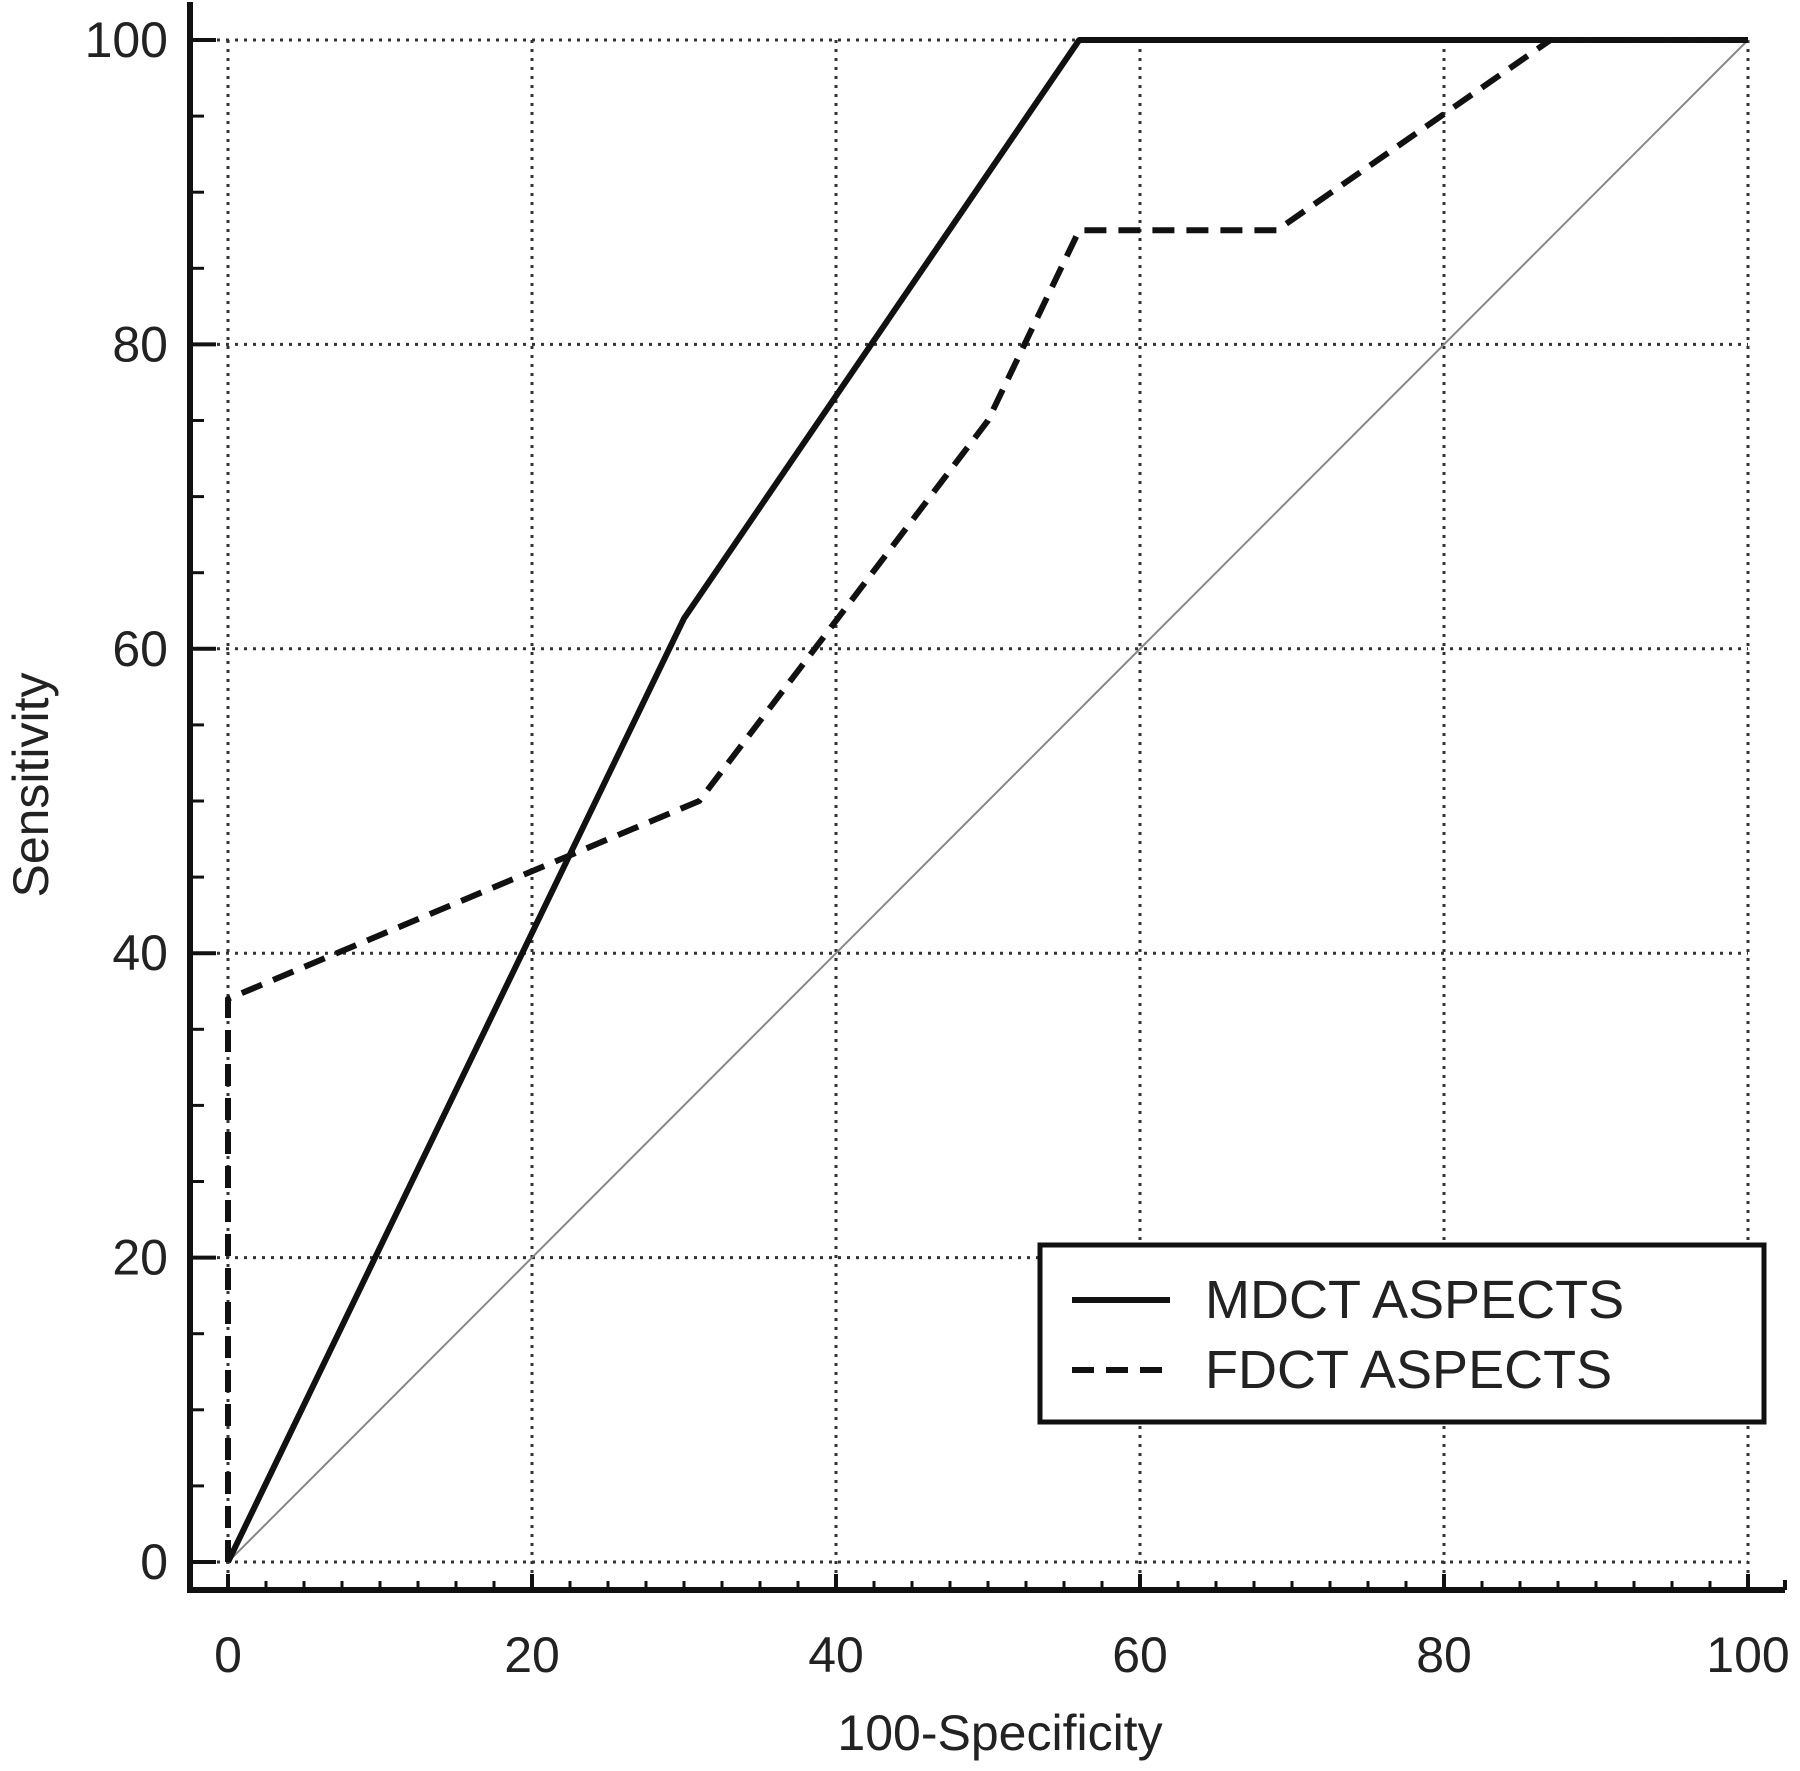  What do you see at coordinates (31, 784) in the screenshot?
I see `y-axis-title: Sensitivity` at bounding box center [31, 784].